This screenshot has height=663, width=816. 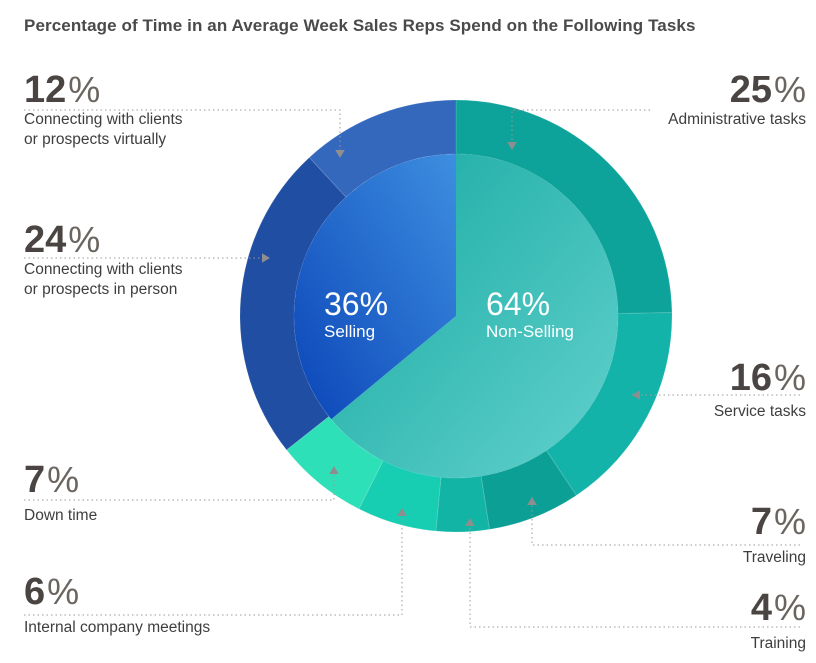 I want to click on callout-training-value: 4%, so click(x=778, y=608).